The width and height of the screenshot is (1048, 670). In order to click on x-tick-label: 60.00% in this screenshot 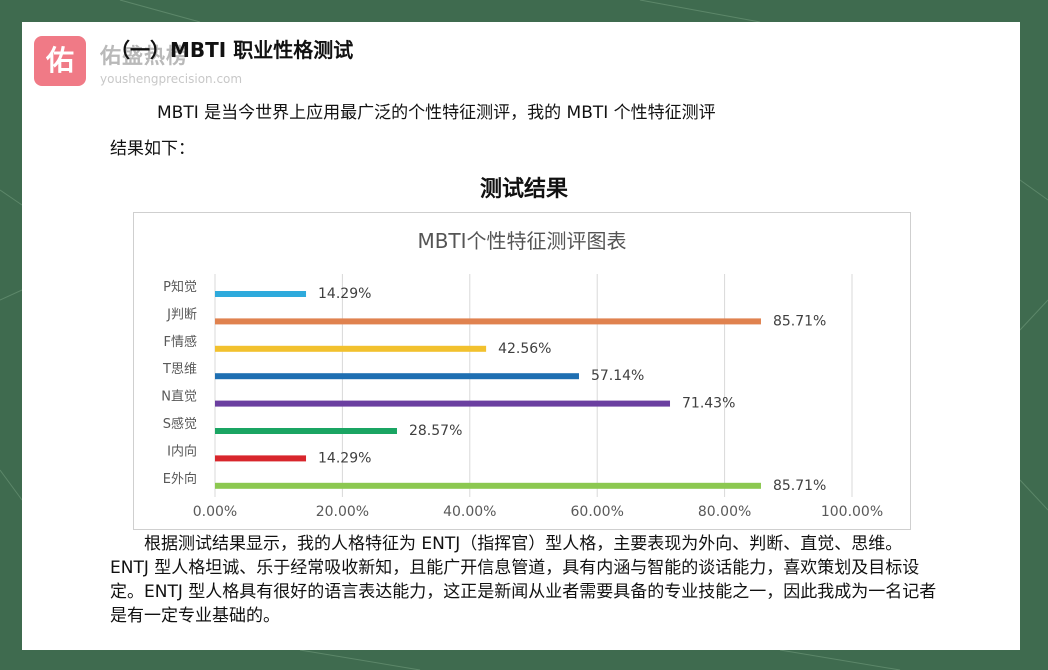, I will do `click(597, 512)`.